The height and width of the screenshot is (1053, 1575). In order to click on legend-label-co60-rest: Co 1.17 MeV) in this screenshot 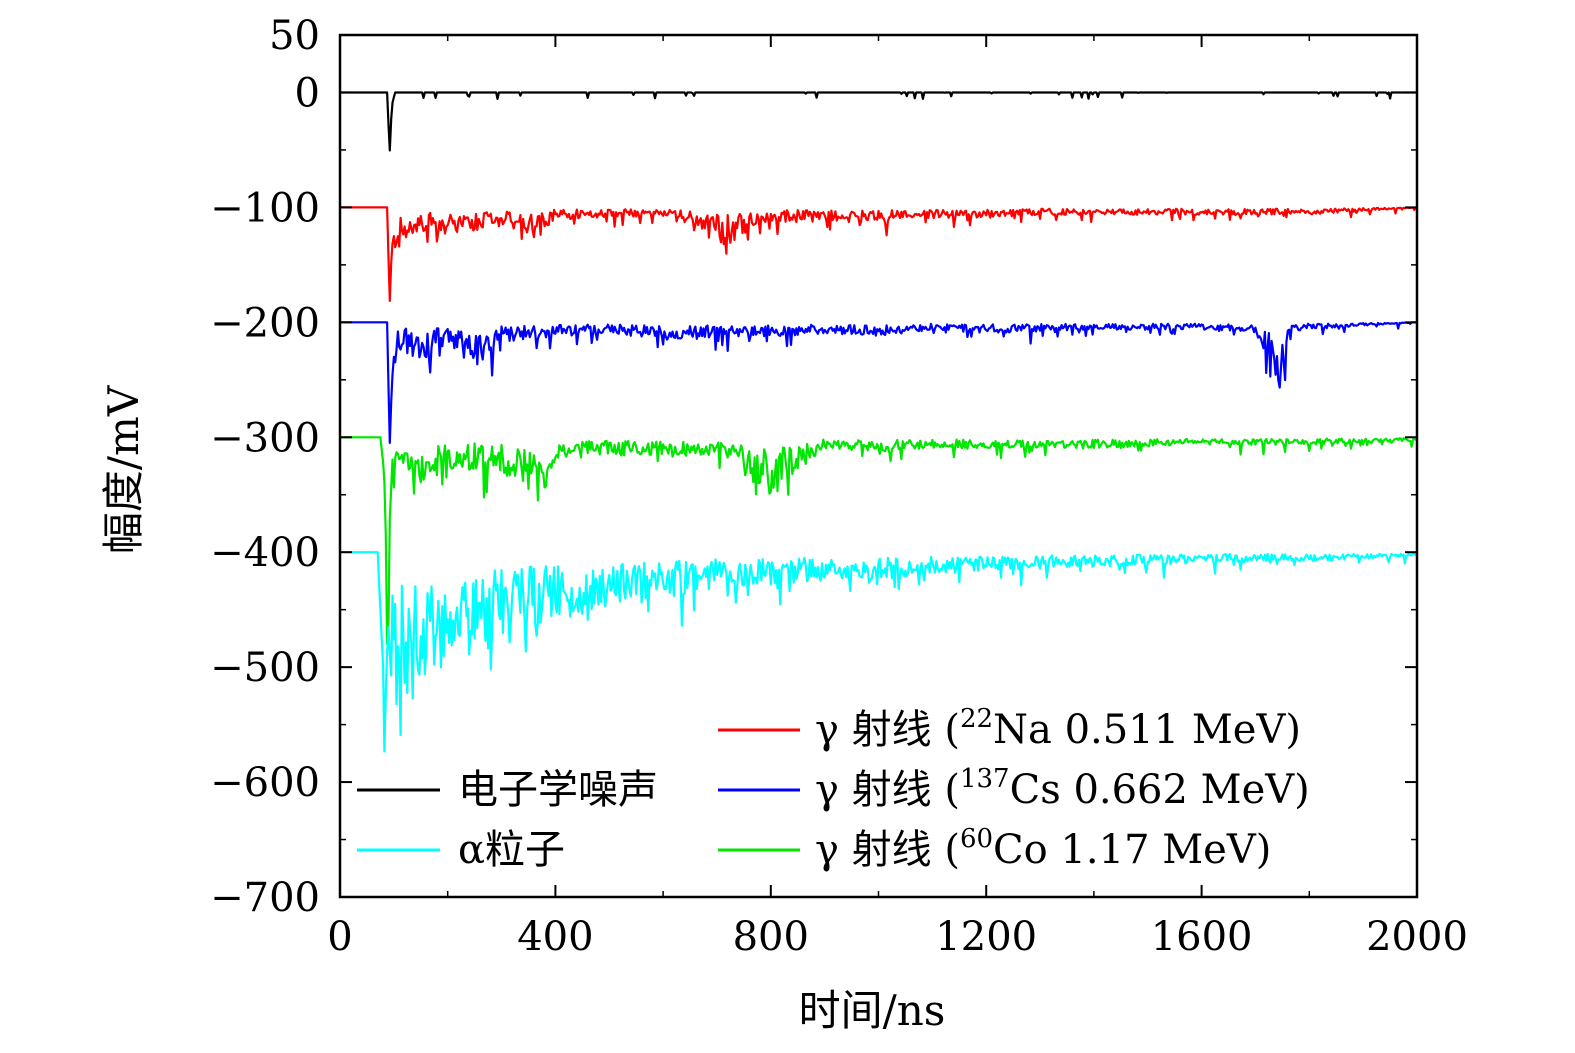, I will do `click(1132, 850)`.